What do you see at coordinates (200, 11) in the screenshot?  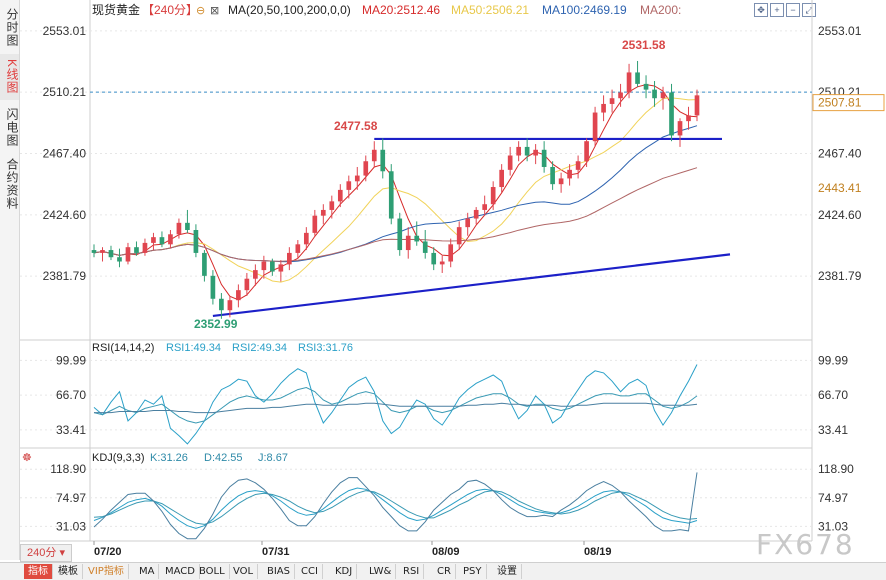 I see `settings-icon: ⊖` at bounding box center [200, 11].